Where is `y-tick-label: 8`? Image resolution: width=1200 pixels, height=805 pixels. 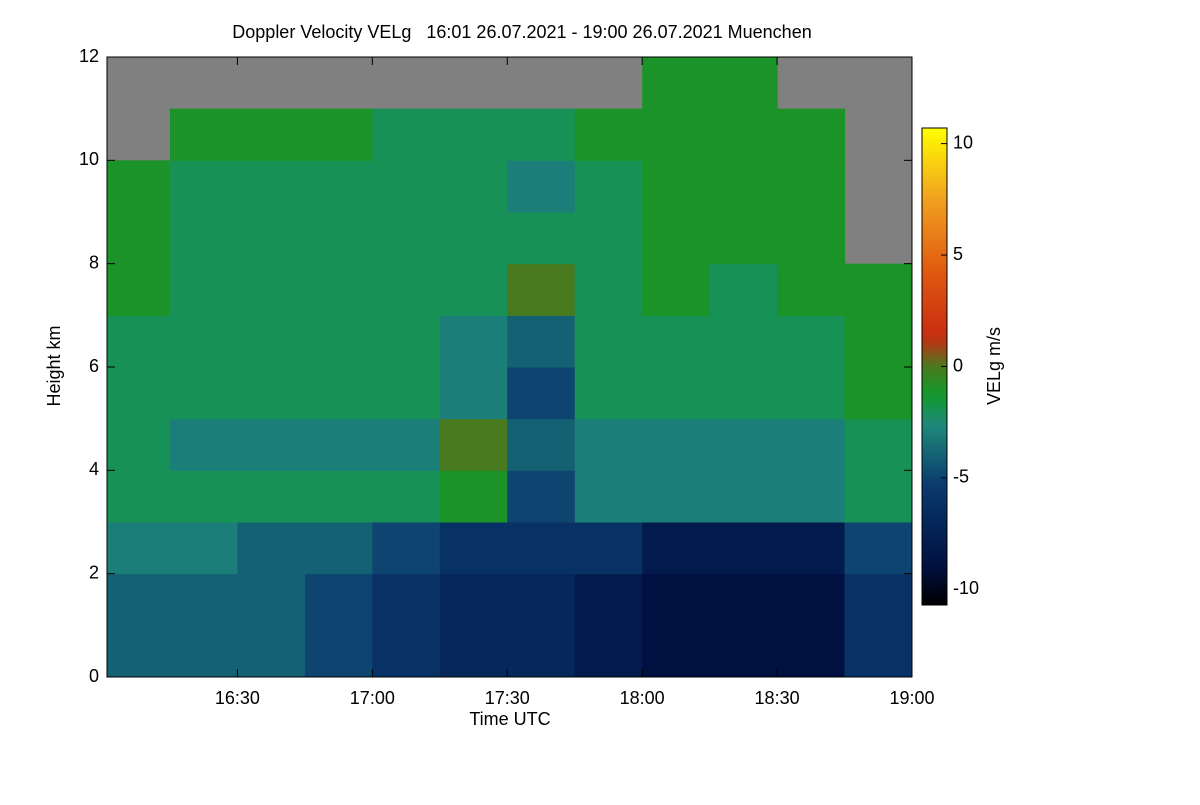
y-tick-label: 8 is located at coordinates (94, 262).